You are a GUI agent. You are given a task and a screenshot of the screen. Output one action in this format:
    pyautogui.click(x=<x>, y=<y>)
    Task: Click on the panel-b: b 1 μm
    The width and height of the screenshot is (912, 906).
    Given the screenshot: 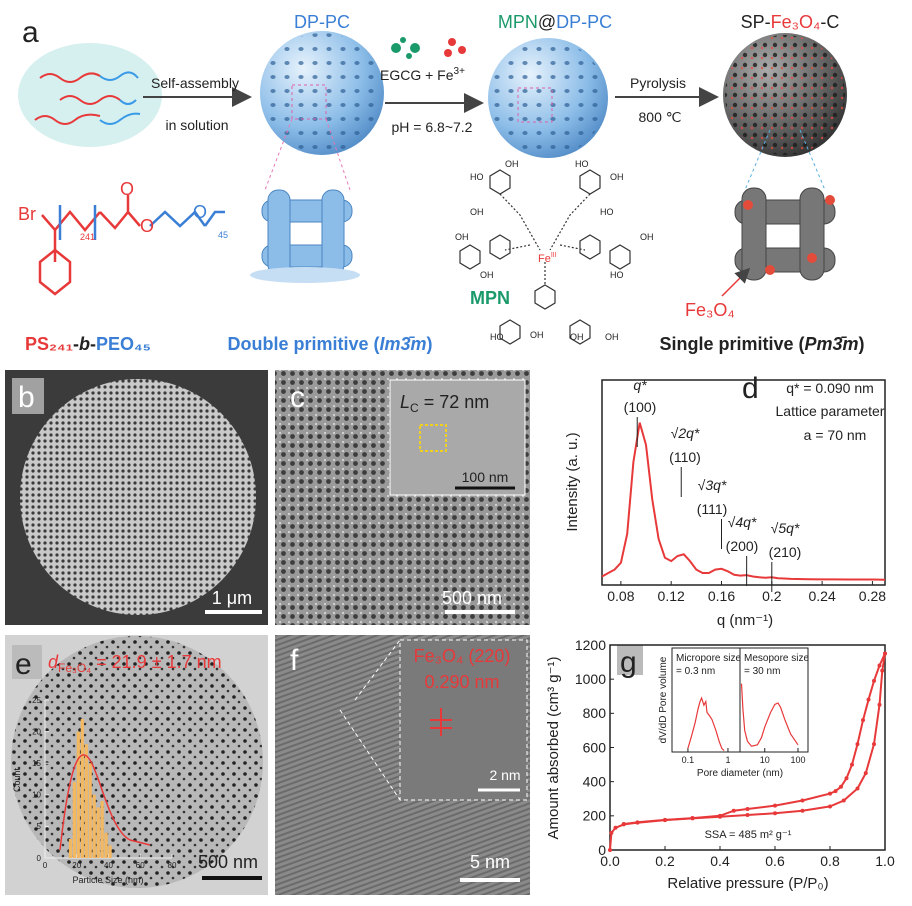 What is the action you would take?
    pyautogui.click(x=136, y=497)
    